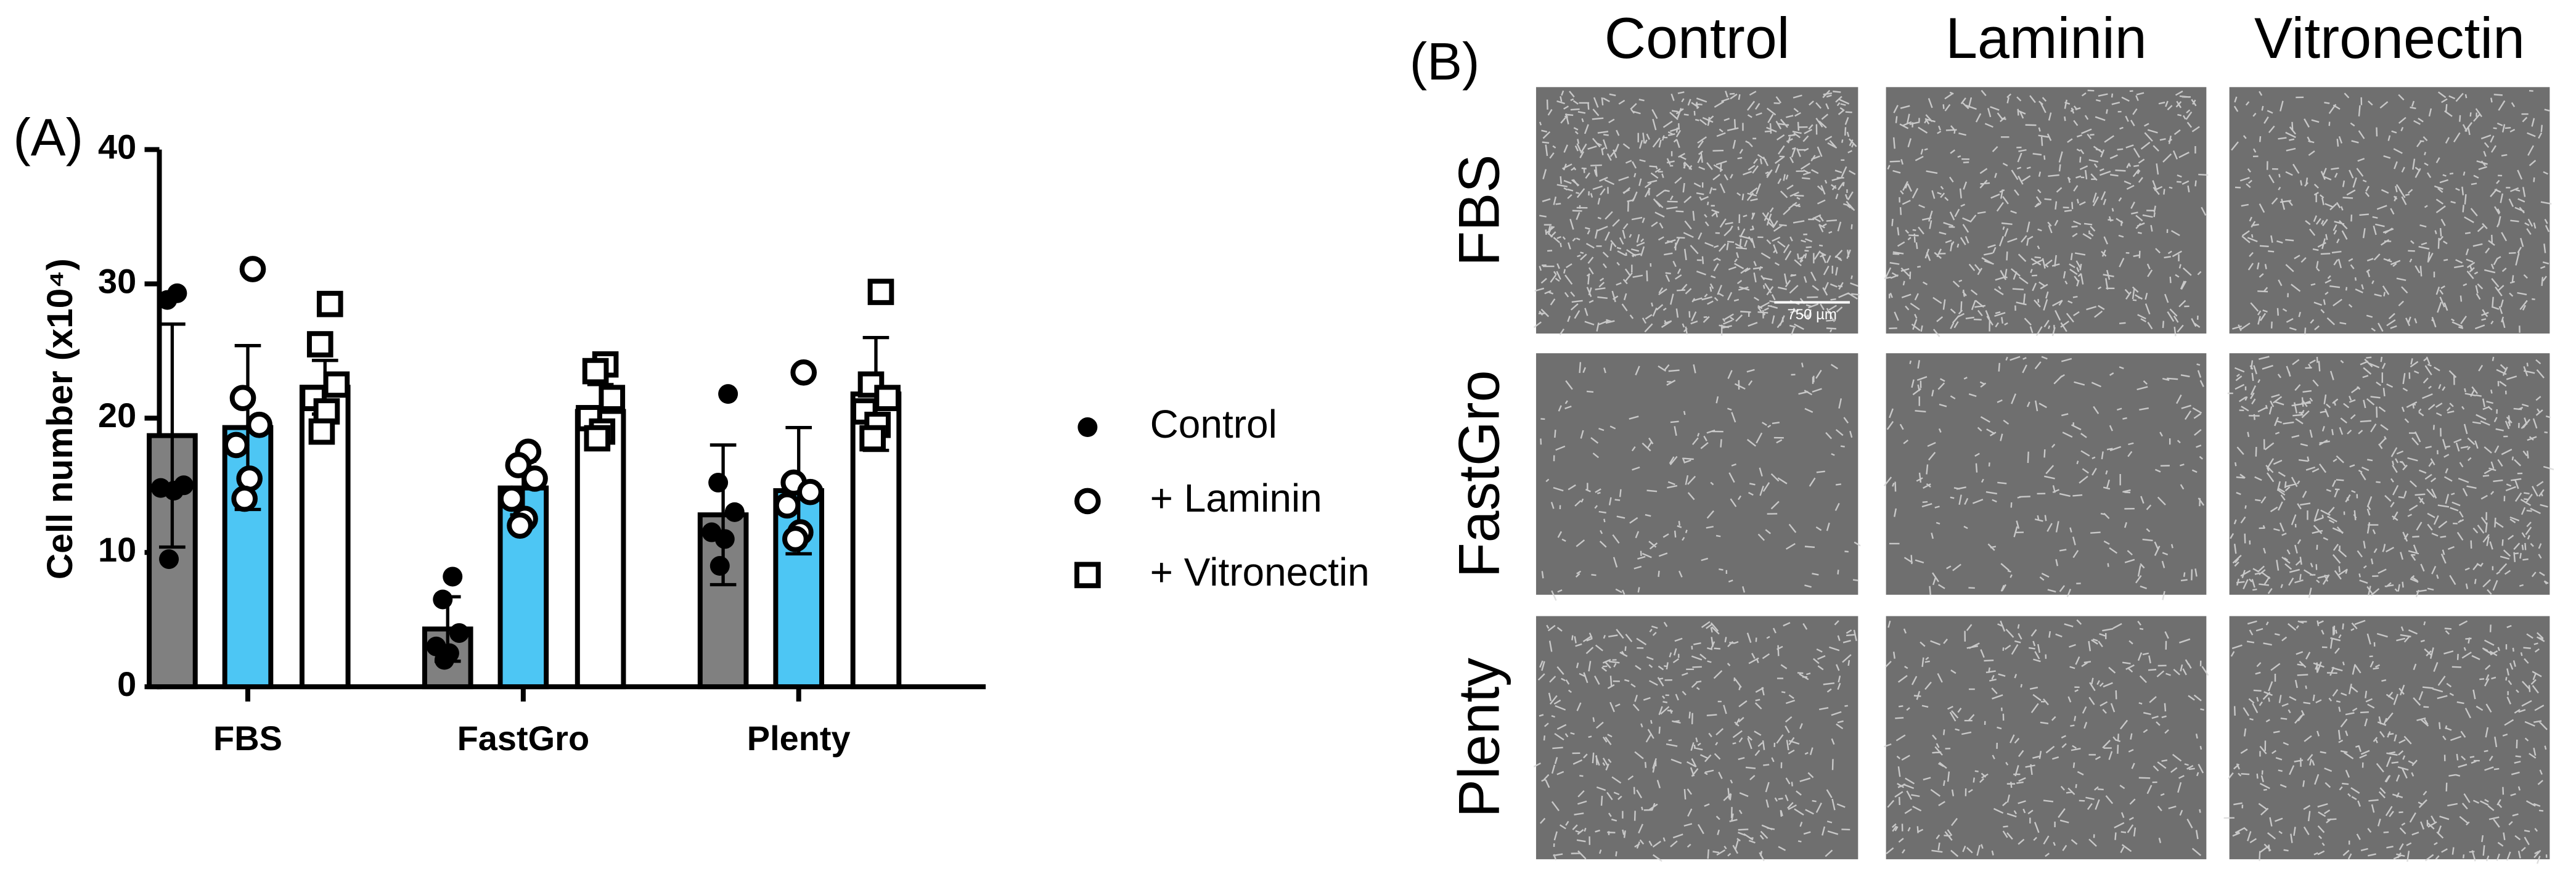 The height and width of the screenshot is (879, 2576). Describe the element at coordinates (247, 738) in the screenshot. I see `x-tick-label: FBS` at that location.